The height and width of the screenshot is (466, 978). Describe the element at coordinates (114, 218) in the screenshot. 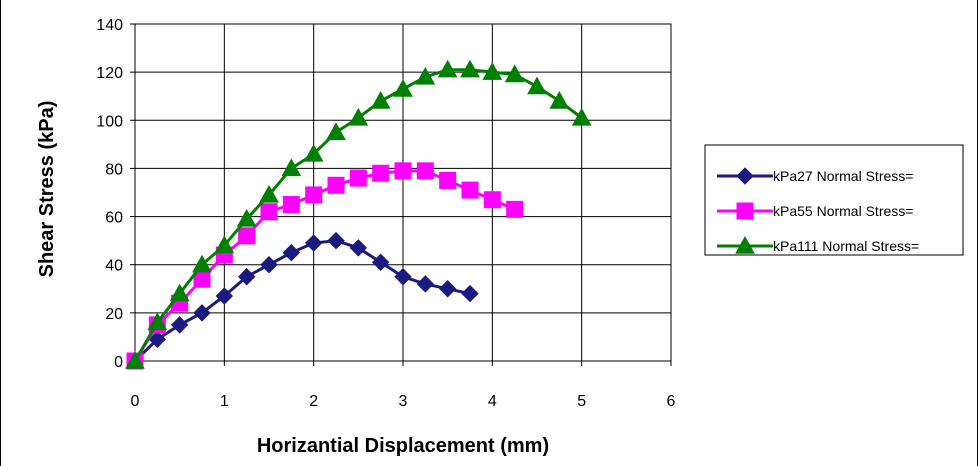

I see `y-tick-label: 60` at that location.